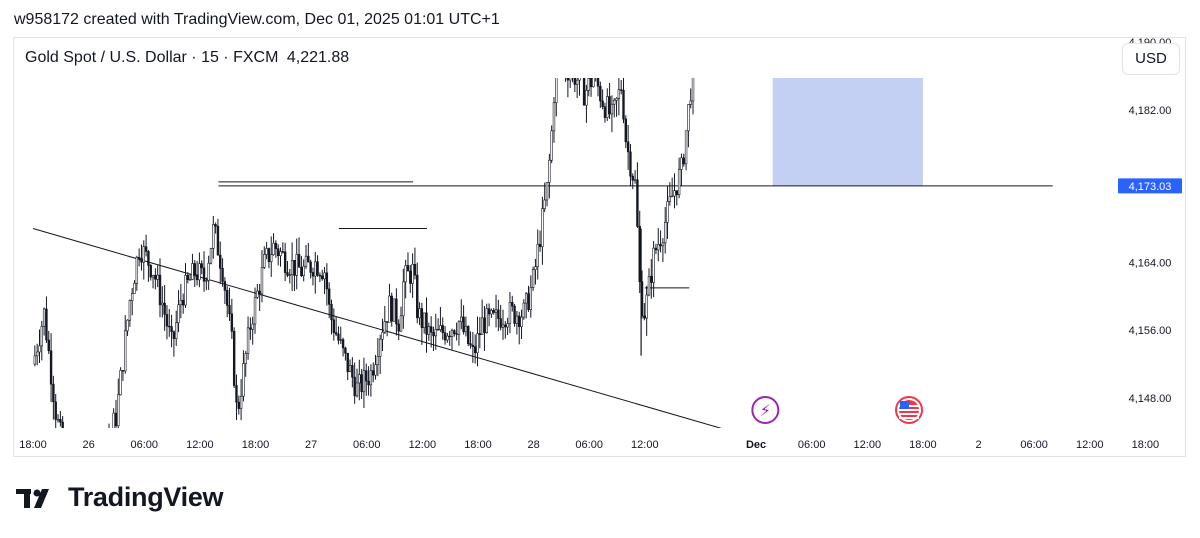 Image resolution: width=1200 pixels, height=538 pixels. What do you see at coordinates (1151, 59) in the screenshot?
I see `currency-button: USD` at bounding box center [1151, 59].